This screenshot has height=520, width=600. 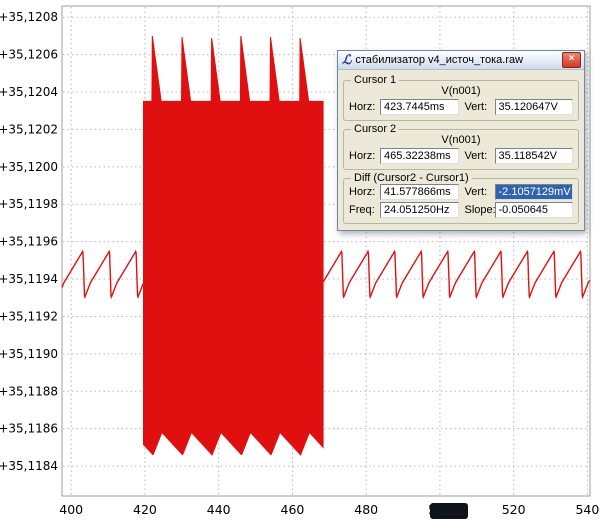 I want to click on diff-slope-label: Slope:, so click(x=480, y=210).